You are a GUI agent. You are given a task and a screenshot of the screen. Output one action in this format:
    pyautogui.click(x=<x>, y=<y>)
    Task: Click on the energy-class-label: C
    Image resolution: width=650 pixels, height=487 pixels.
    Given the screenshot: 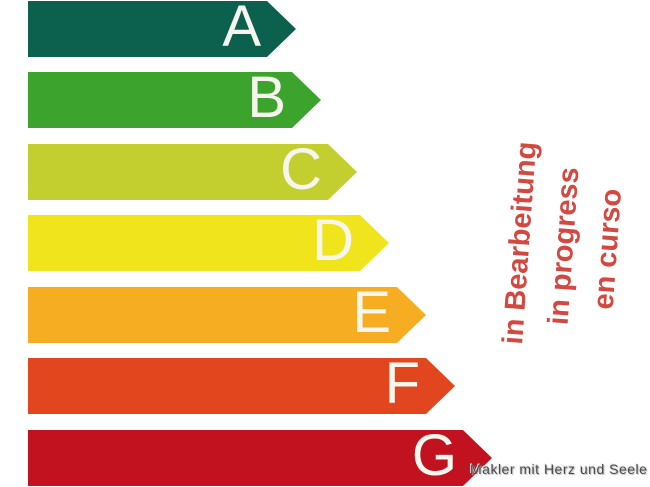 What is the action you would take?
    pyautogui.click(x=301, y=169)
    